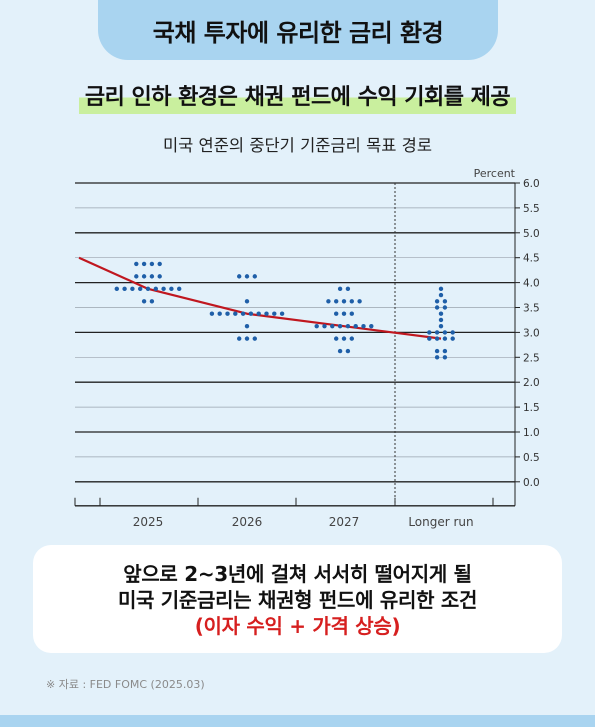 This screenshot has height=727, width=595. What do you see at coordinates (531, 483) in the screenshot?
I see `y-tick-label: 0.0` at bounding box center [531, 483].